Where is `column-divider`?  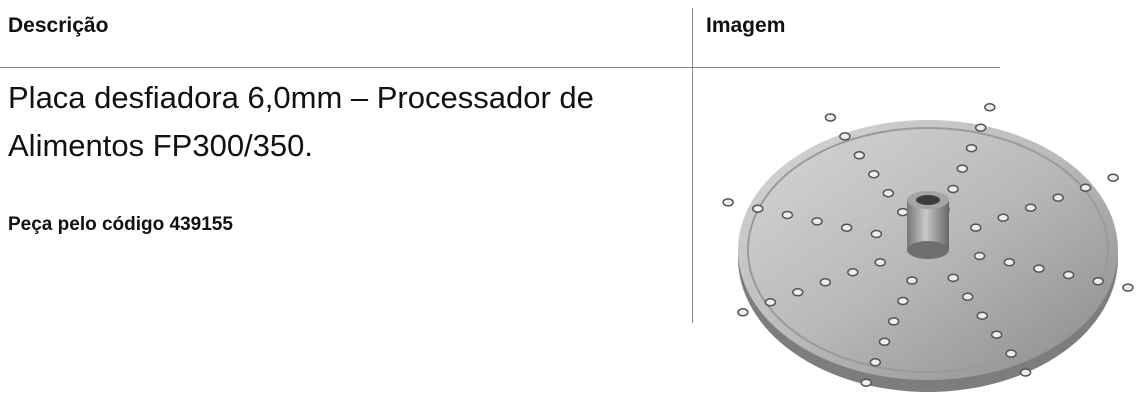
column-divider is located at coordinates (692, 165).